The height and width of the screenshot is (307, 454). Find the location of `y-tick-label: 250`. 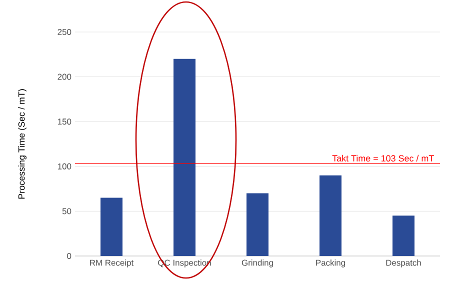

y-tick-label: 250 is located at coordinates (65, 32).